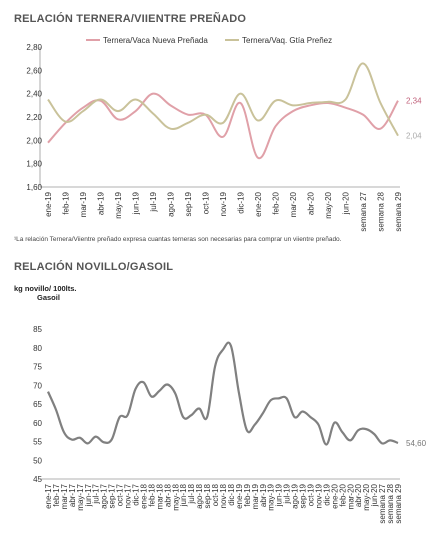 This screenshot has width=440, height=535. I want to click on c2-xtick: ene-19, so click(239, 495).